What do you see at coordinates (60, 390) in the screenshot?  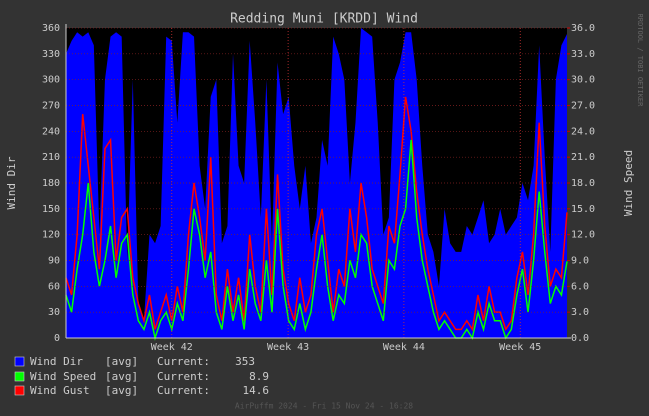 I see `legend-label: Wind Gust` at bounding box center [60, 390].